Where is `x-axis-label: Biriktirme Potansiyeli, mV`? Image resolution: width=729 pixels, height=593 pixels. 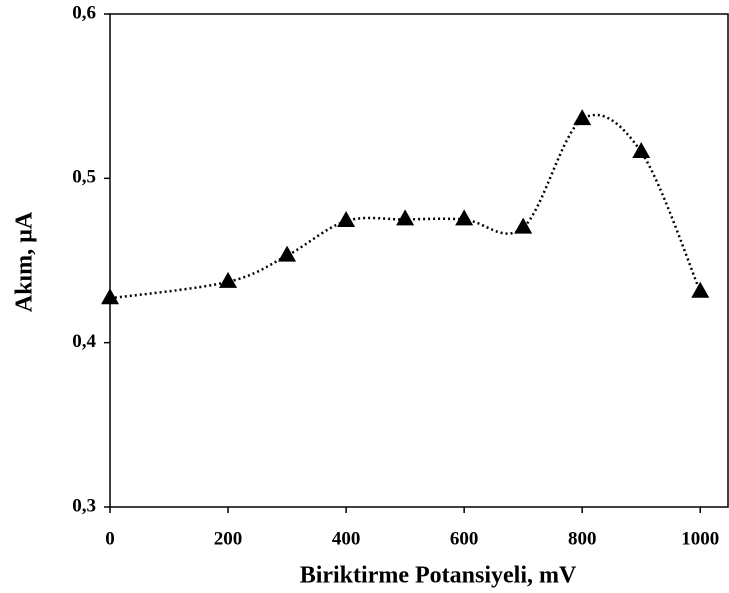
x-axis-label: Biriktirme Potansiyeli, mV is located at coordinates (438, 576).